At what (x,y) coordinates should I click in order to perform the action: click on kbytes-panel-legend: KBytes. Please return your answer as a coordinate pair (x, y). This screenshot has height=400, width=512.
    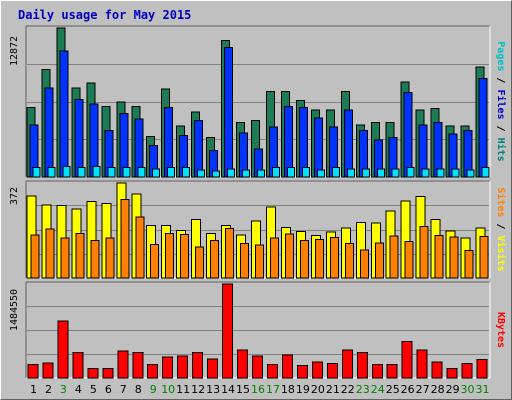
    Looking at the image, I should click on (500, 330).